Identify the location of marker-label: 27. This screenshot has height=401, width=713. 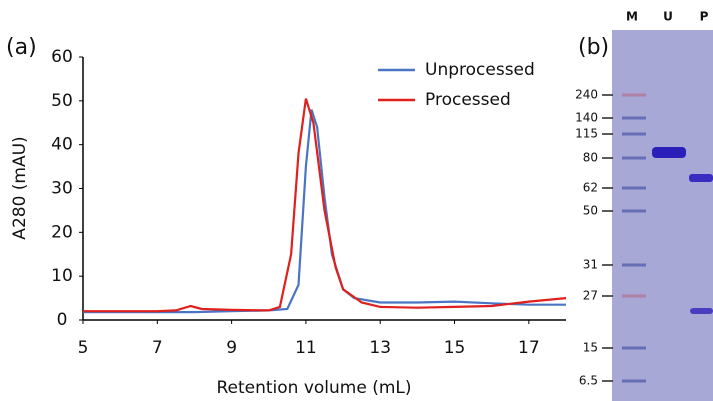
(590, 296).